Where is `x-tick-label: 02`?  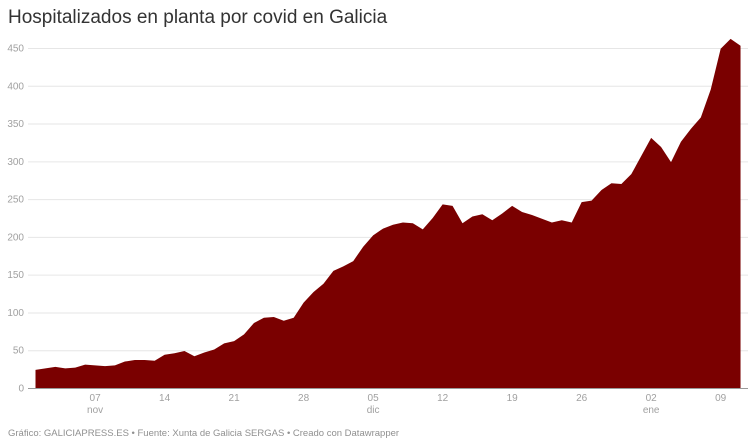 x-tick-label: 02 is located at coordinates (652, 398).